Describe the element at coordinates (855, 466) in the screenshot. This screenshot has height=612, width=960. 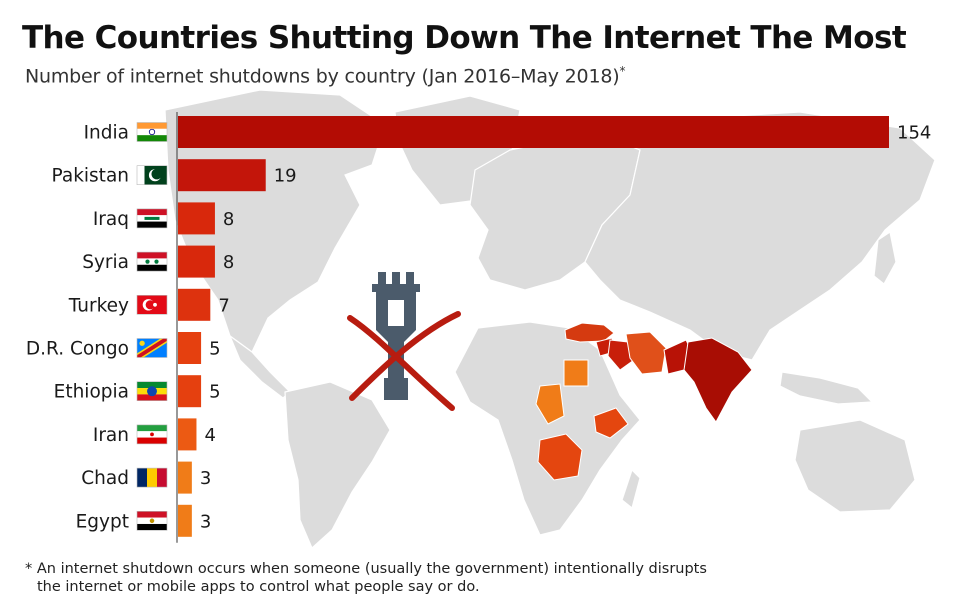
I see `map-australia` at that location.